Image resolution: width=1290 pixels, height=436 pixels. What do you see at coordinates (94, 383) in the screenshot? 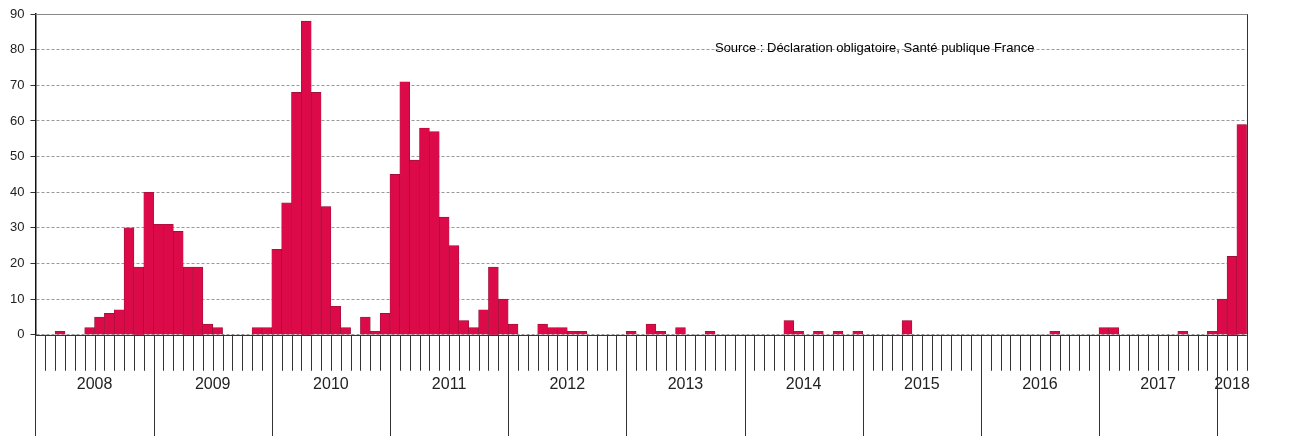
I see `x-tick-label: 2008` at bounding box center [94, 383].